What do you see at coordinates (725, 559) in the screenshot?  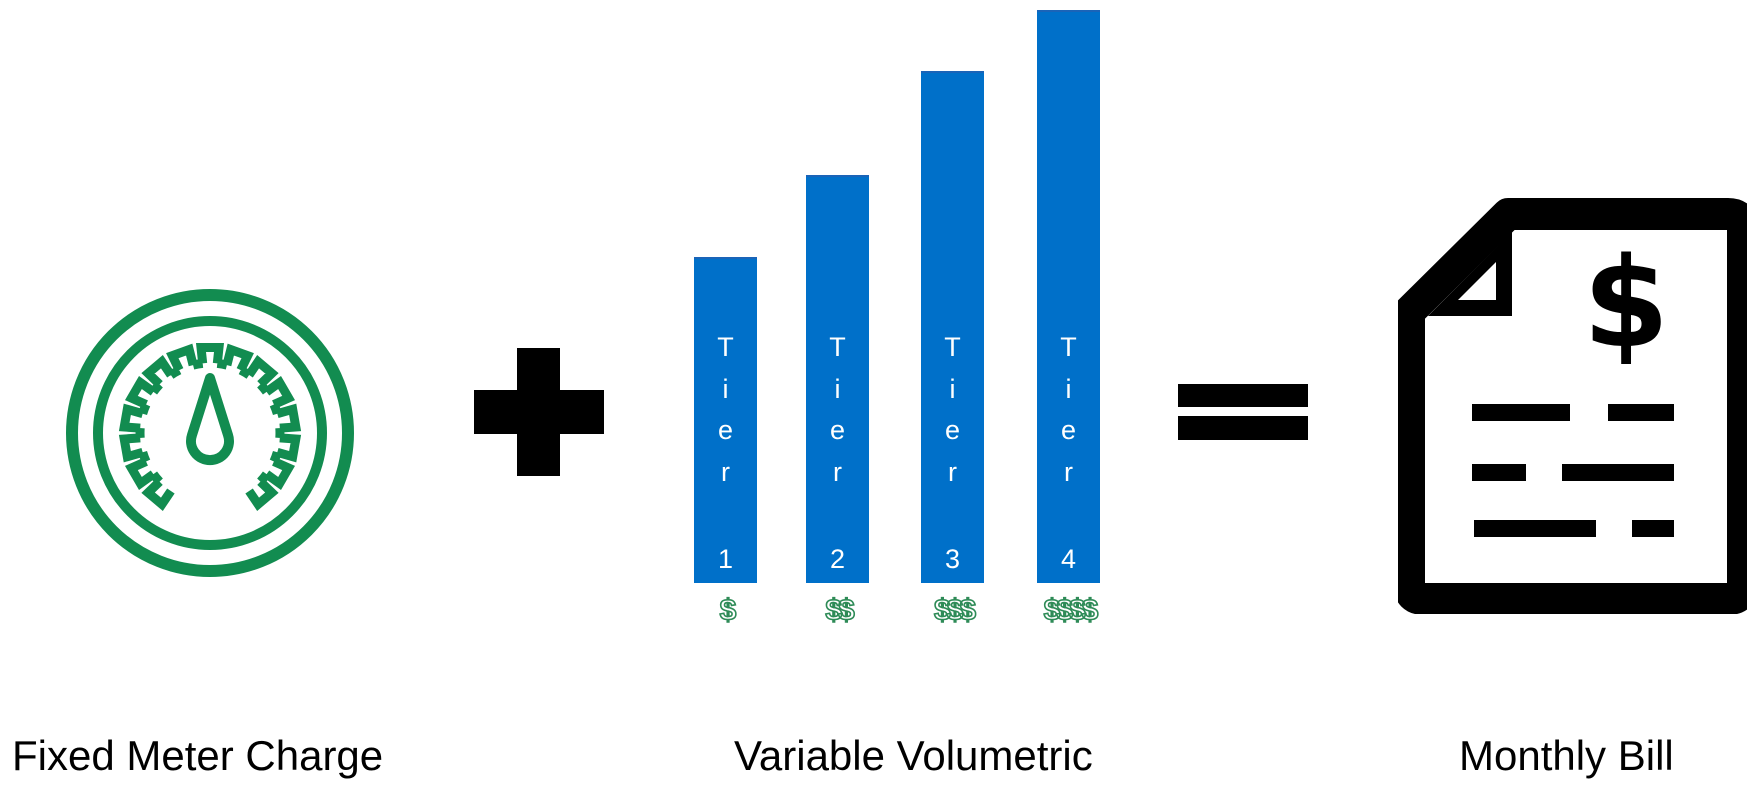 I see `tier-number: 1` at bounding box center [725, 559].